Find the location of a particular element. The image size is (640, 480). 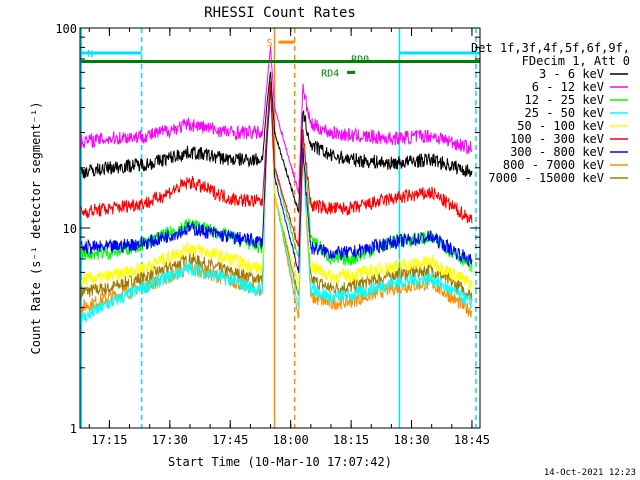

annotation-label-0: N is located at coordinates (90, 54).